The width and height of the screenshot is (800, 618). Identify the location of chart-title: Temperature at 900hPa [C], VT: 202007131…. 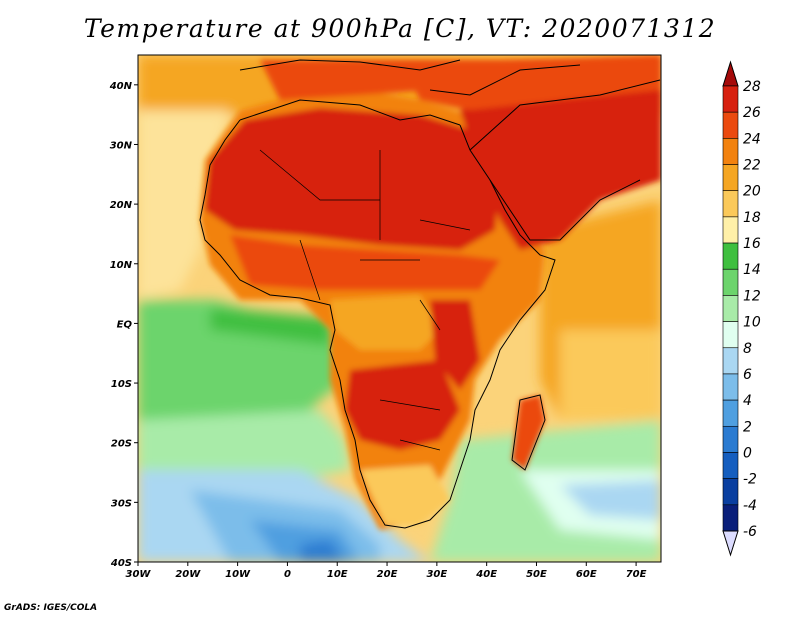
(400, 28).